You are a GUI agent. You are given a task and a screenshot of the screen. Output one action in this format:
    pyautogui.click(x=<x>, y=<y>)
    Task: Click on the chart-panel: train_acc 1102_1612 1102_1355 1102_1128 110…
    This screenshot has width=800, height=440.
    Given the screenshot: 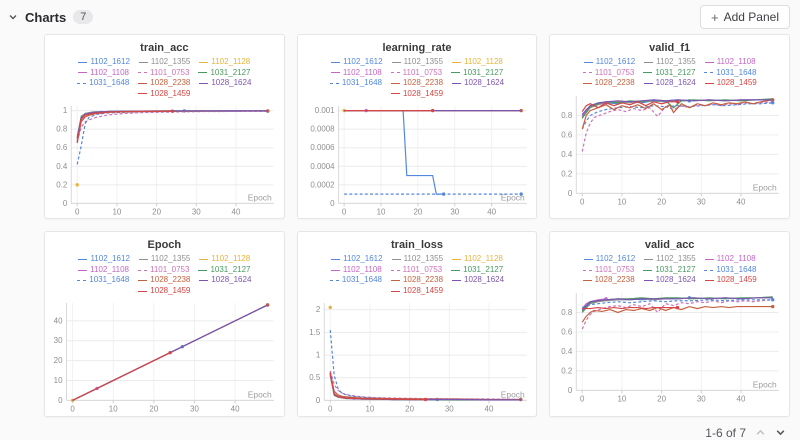 What is the action you would take?
    pyautogui.click(x=164, y=127)
    